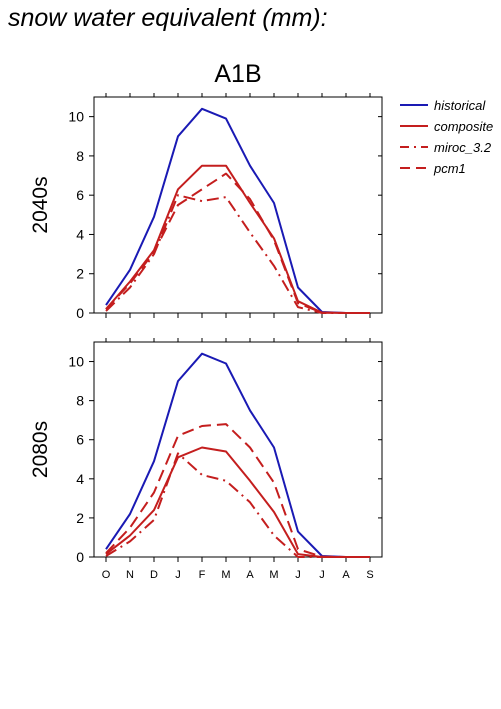 The height and width of the screenshot is (709, 501). Describe the element at coordinates (237, 74) in the screenshot. I see `panel-title: A1B` at that location.